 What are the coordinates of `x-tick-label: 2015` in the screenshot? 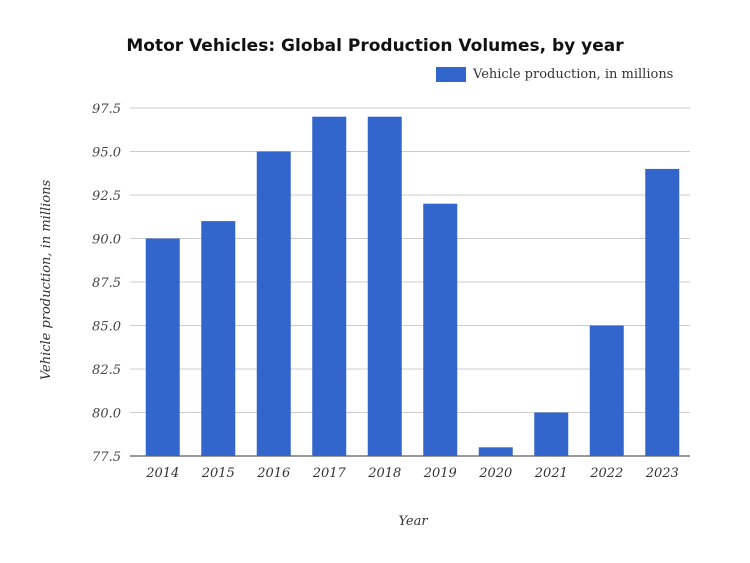 It's located at (218, 473).